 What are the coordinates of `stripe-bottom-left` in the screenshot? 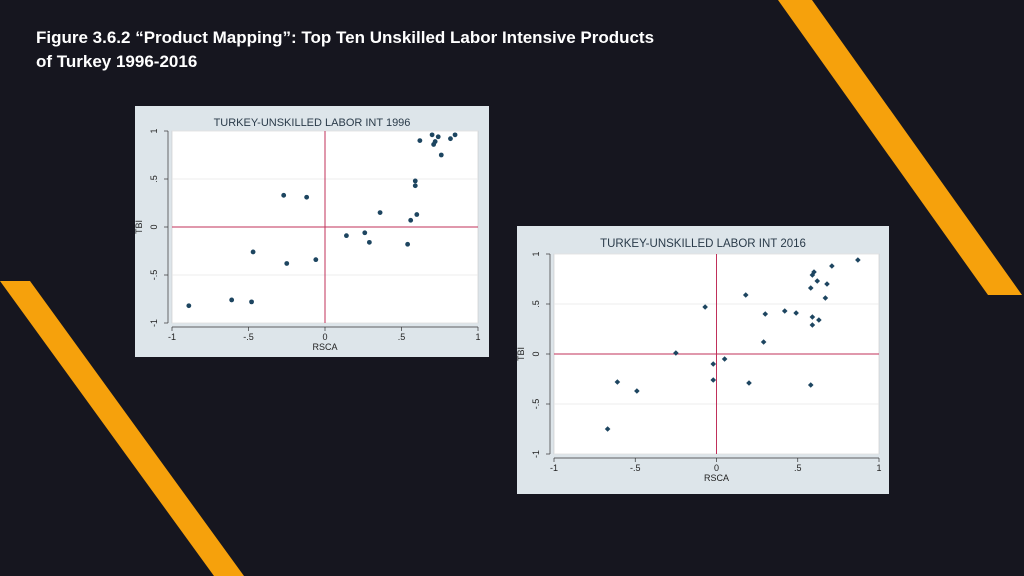 It's located at (122, 428).